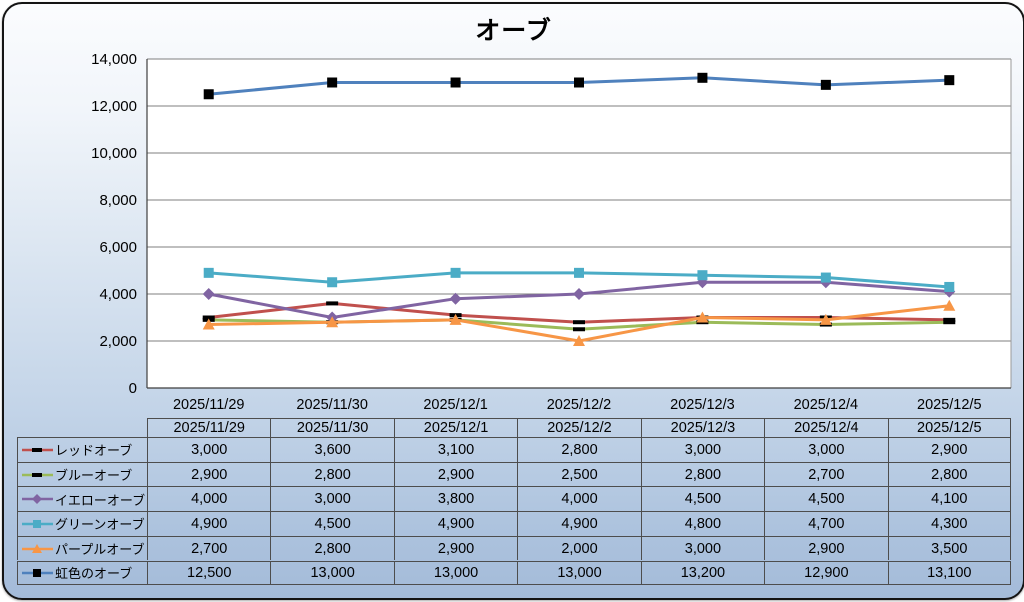  What do you see at coordinates (332, 405) in the screenshot?
I see `x-tick-label: 2025/11/30` at bounding box center [332, 405].